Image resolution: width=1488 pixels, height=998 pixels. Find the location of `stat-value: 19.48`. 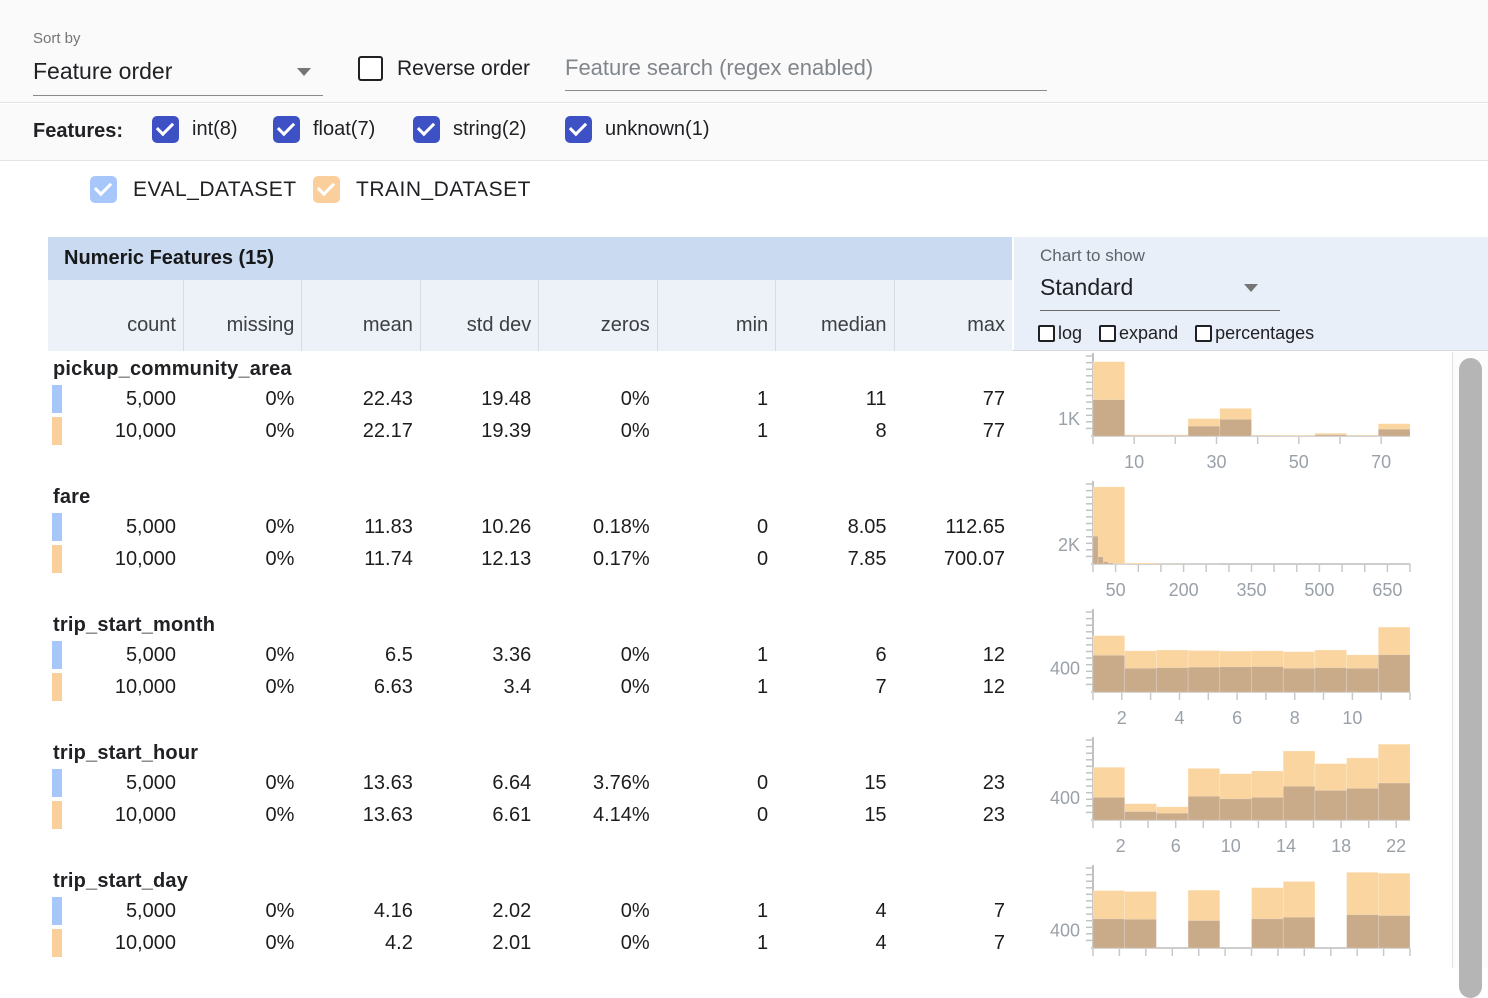

stat-value: 19.48 is located at coordinates (479, 399).